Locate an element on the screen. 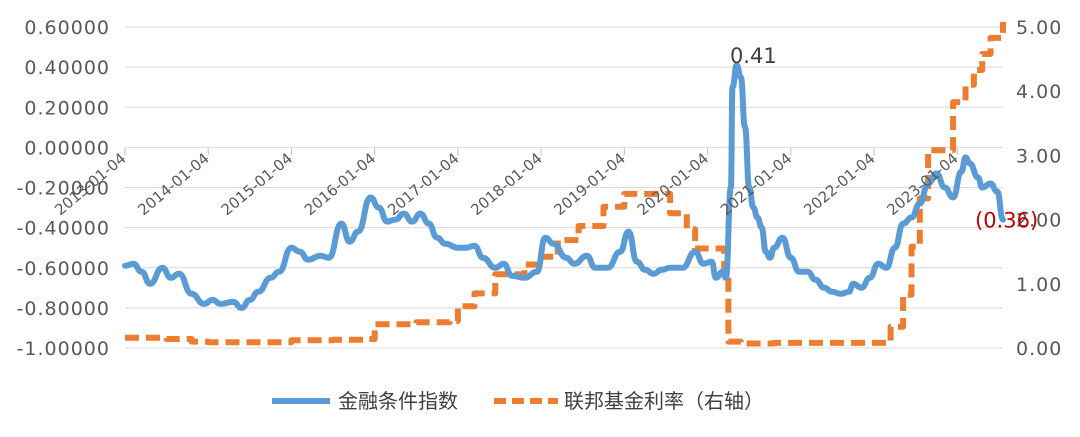  right-tick-label: 3.00 is located at coordinates (1039, 156).